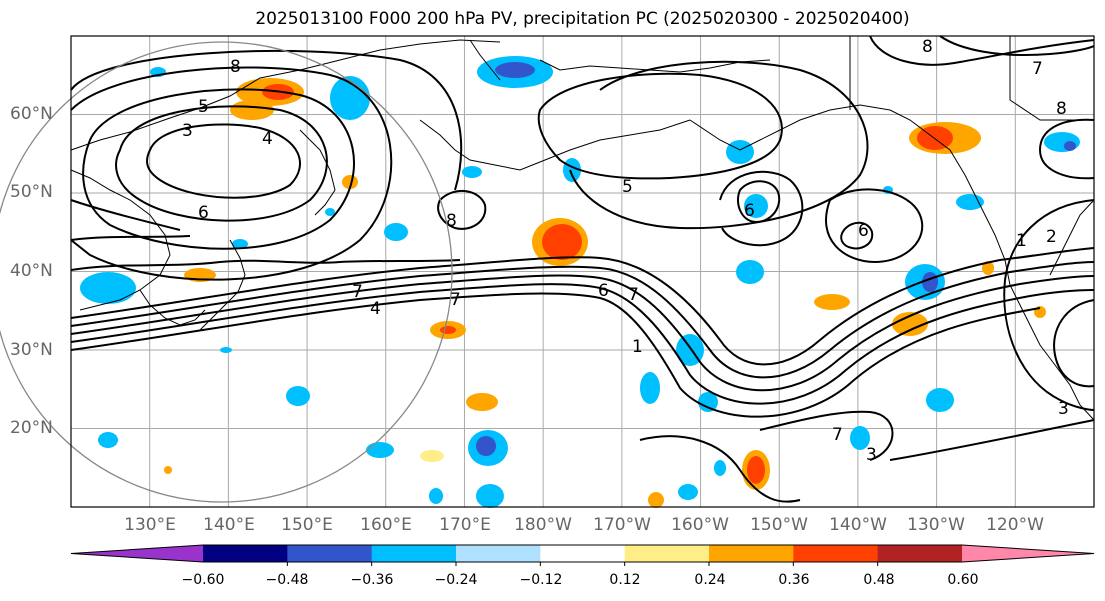 The width and height of the screenshot is (1105, 601). What do you see at coordinates (779, 525) in the screenshot?
I see `lon-label-150w: 150°W` at bounding box center [779, 525].